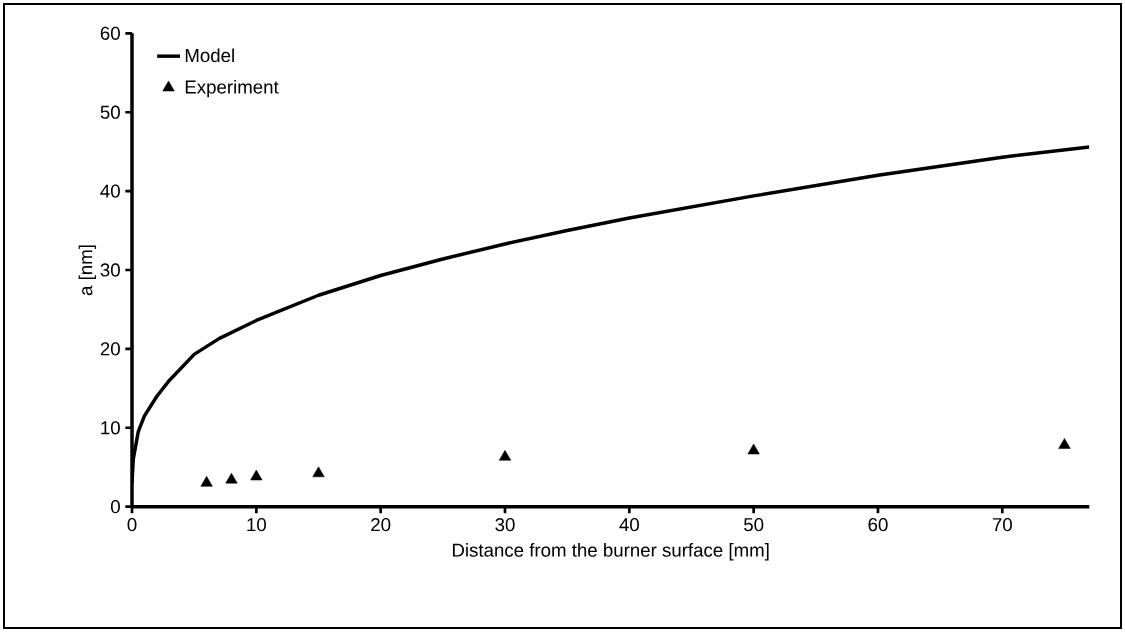 This screenshot has height=632, width=1125. I want to click on y-tick-label: 40, so click(110, 191).